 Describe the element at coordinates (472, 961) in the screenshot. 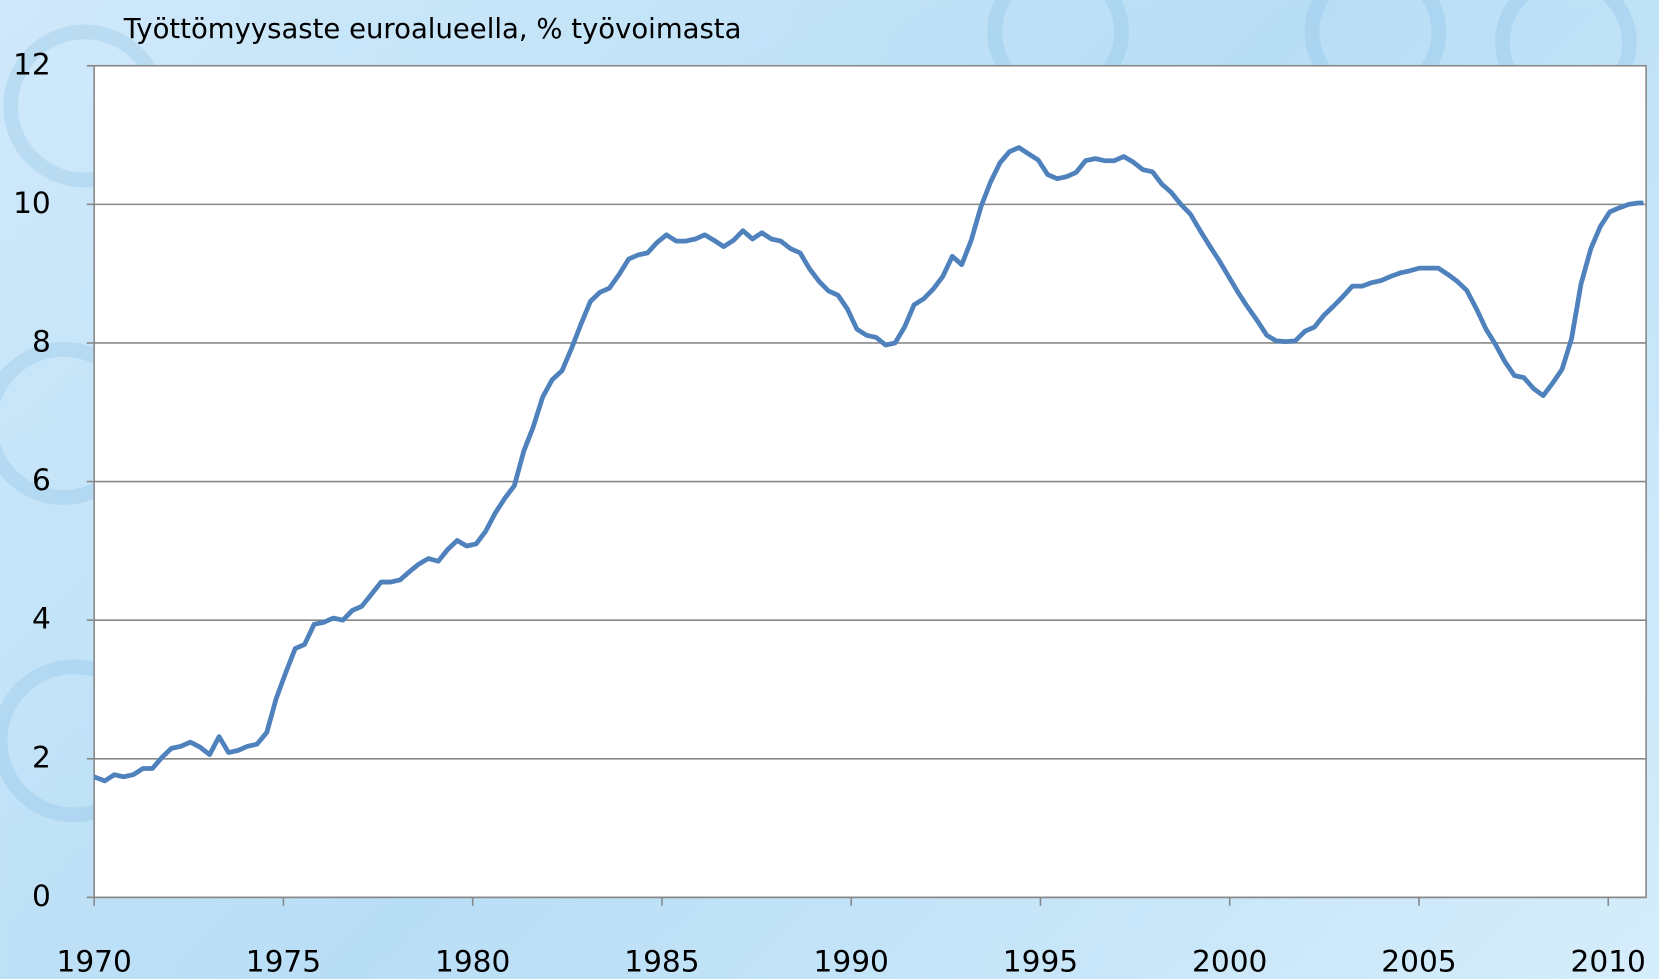

I see `x-tick-label: 1980` at that location.